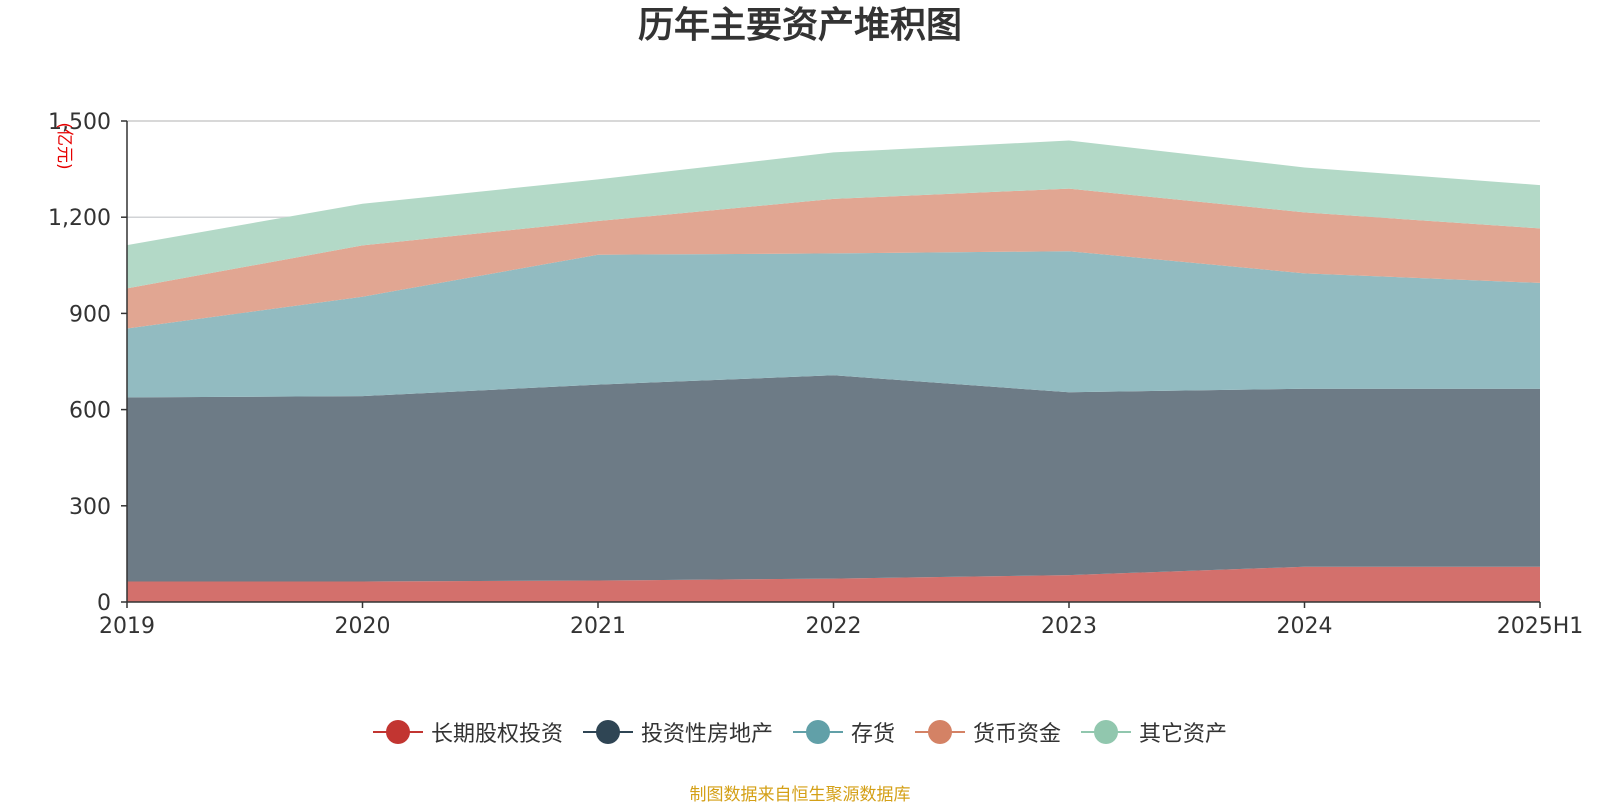 The height and width of the screenshot is (805, 1600). I want to click on x-tick-label: 2022, so click(834, 626).